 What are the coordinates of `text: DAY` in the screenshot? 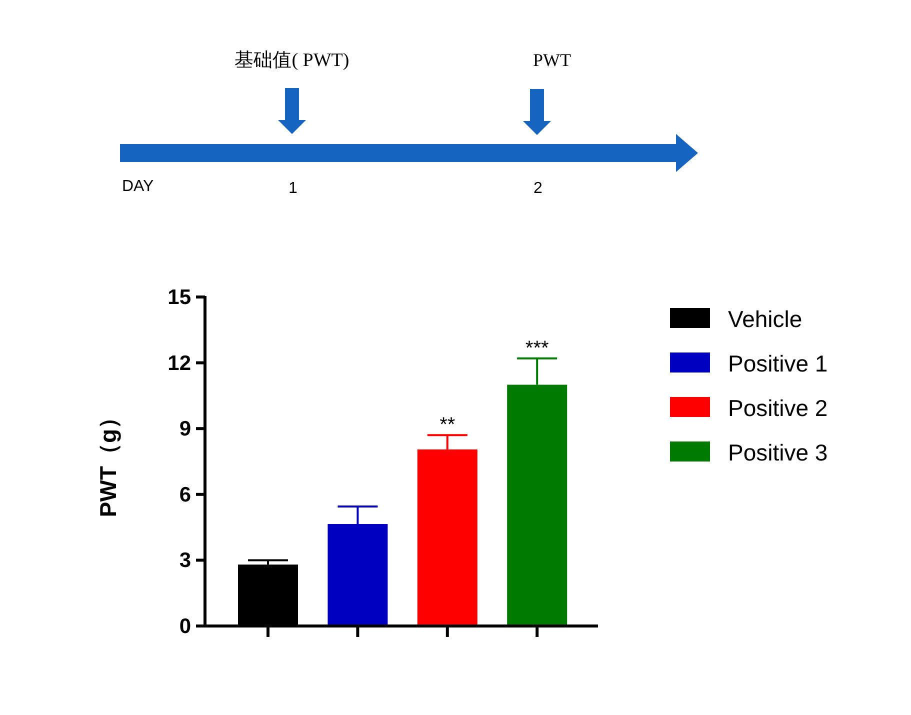 It's located at (138, 186).